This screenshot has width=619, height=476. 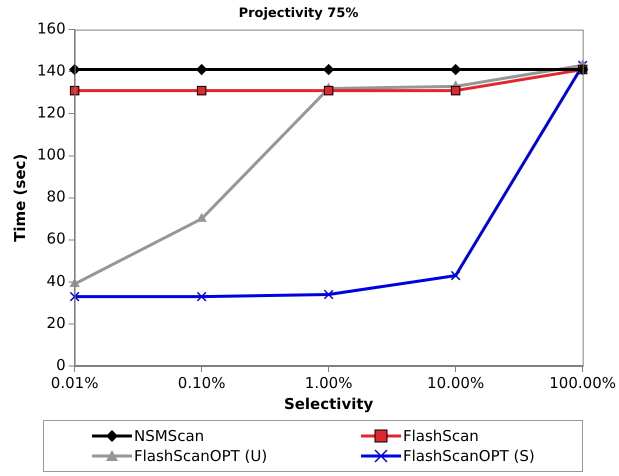 I want to click on y-tick-label: 100, so click(x=51, y=155).